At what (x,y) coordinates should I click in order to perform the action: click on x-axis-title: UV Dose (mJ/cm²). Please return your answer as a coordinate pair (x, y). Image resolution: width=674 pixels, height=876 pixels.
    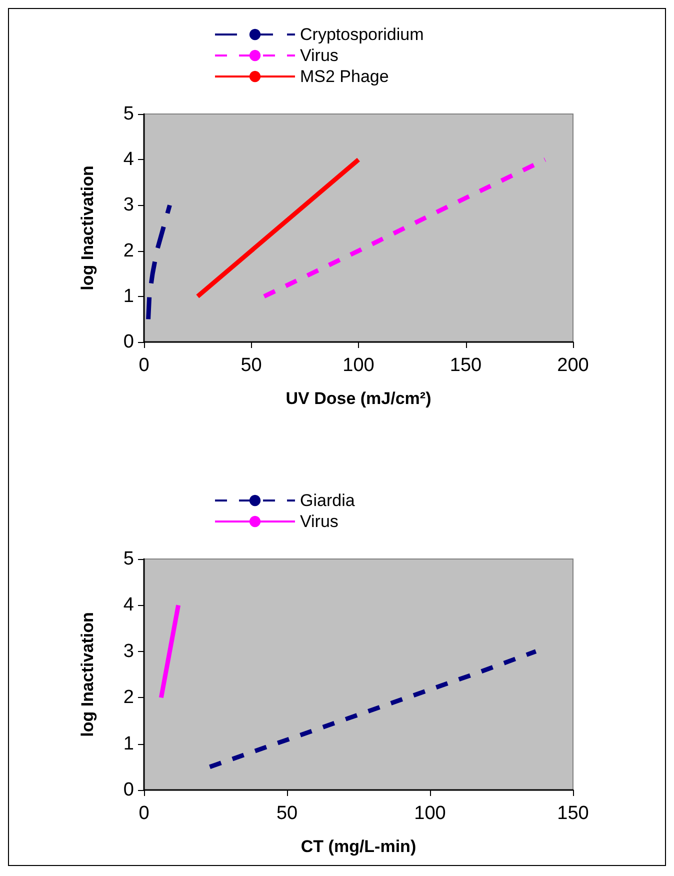
    Looking at the image, I should click on (359, 398).